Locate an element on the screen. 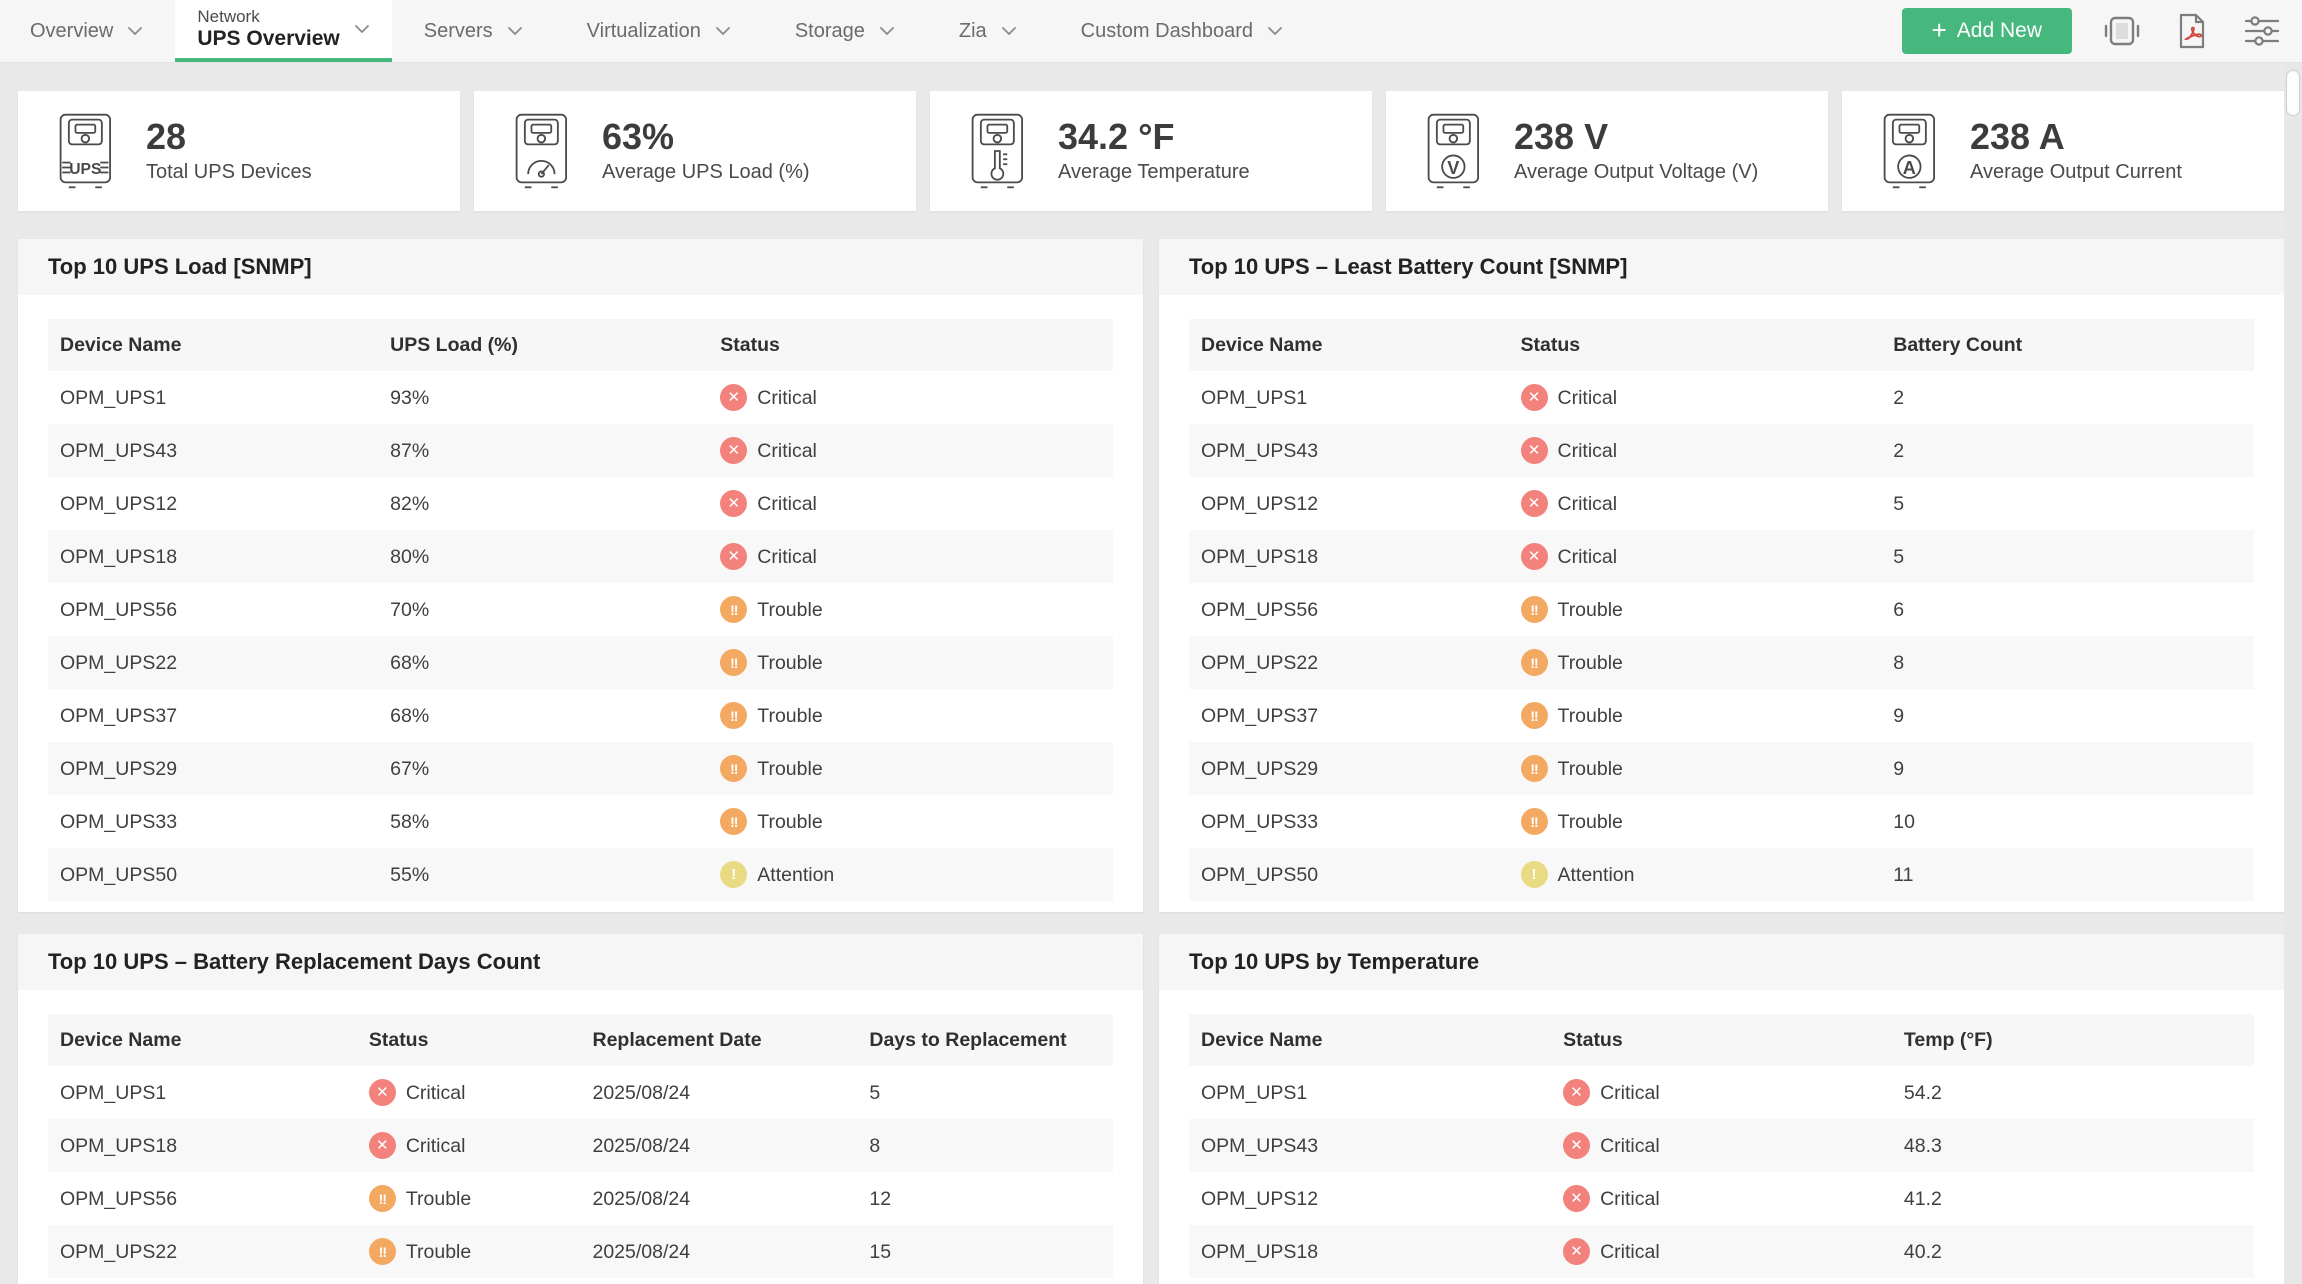  tab-overview: Overview is located at coordinates (102, 31).